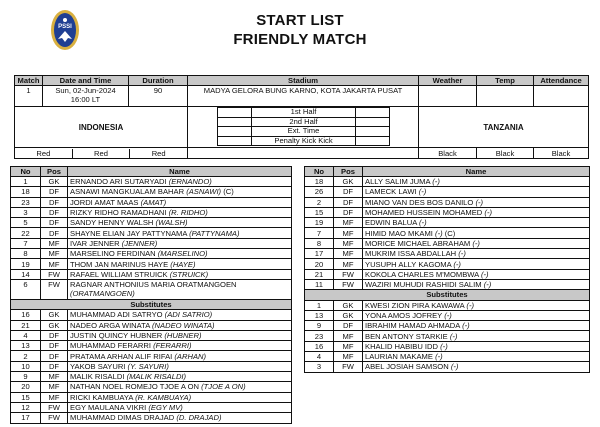 The image size is (600, 427). I want to click on player-alias: (MARSELINO), so click(182, 254).